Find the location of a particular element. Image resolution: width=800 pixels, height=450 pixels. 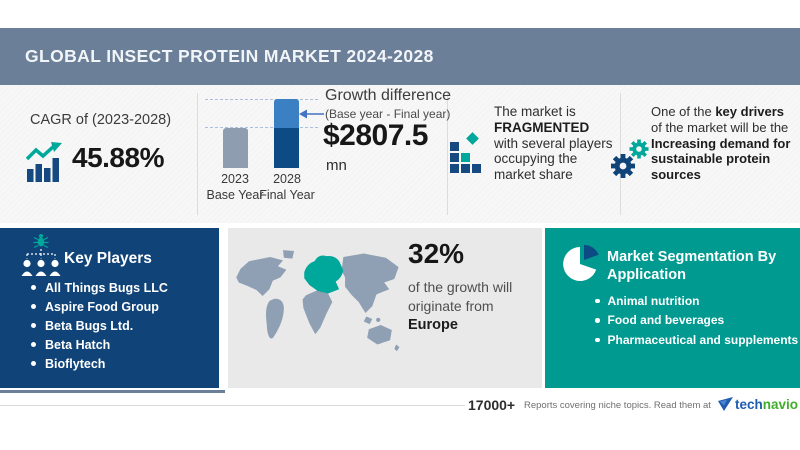

bar-label-2023: 2023 Base Year is located at coordinates (235, 187).